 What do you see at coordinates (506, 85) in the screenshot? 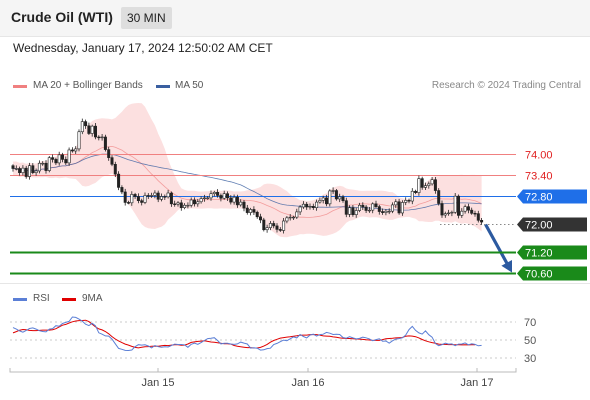
I see `research-credit: Research © 2024 Trading Central` at bounding box center [506, 85].